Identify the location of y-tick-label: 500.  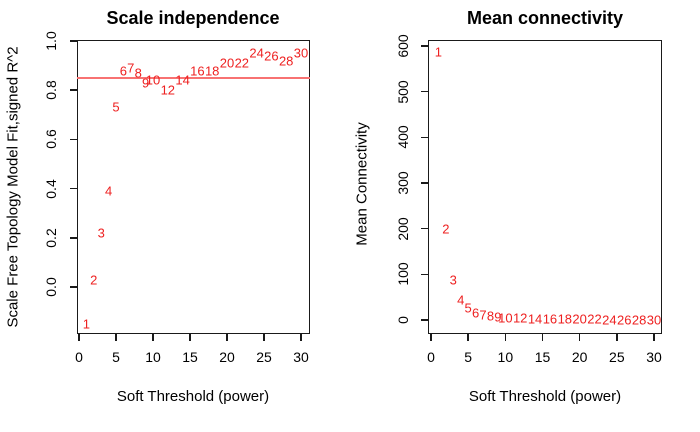
(403, 91).